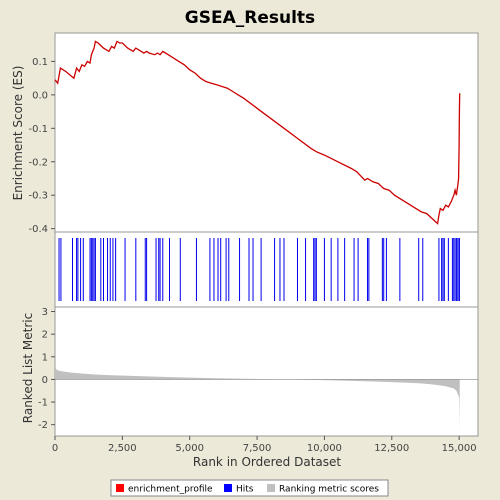 Image resolution: width=500 pixels, height=500 pixels. What do you see at coordinates (228, 488) in the screenshot?
I see `legend-swatch-hits` at bounding box center [228, 488].